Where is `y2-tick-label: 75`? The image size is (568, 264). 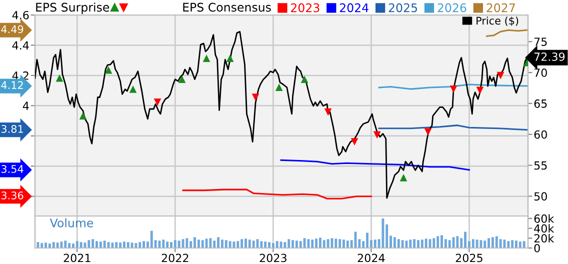 y2-tick-label: 75 is located at coordinates (540, 42).